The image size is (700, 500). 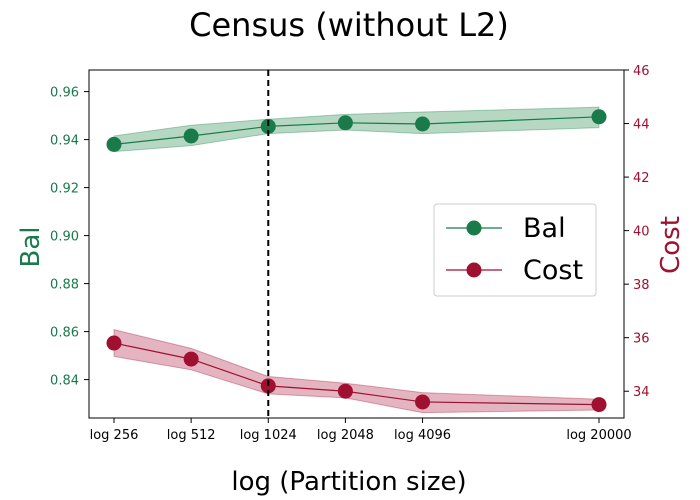 What do you see at coordinates (64, 333) in the screenshot?
I see `y-left-tick-label: 0.86` at bounding box center [64, 333].